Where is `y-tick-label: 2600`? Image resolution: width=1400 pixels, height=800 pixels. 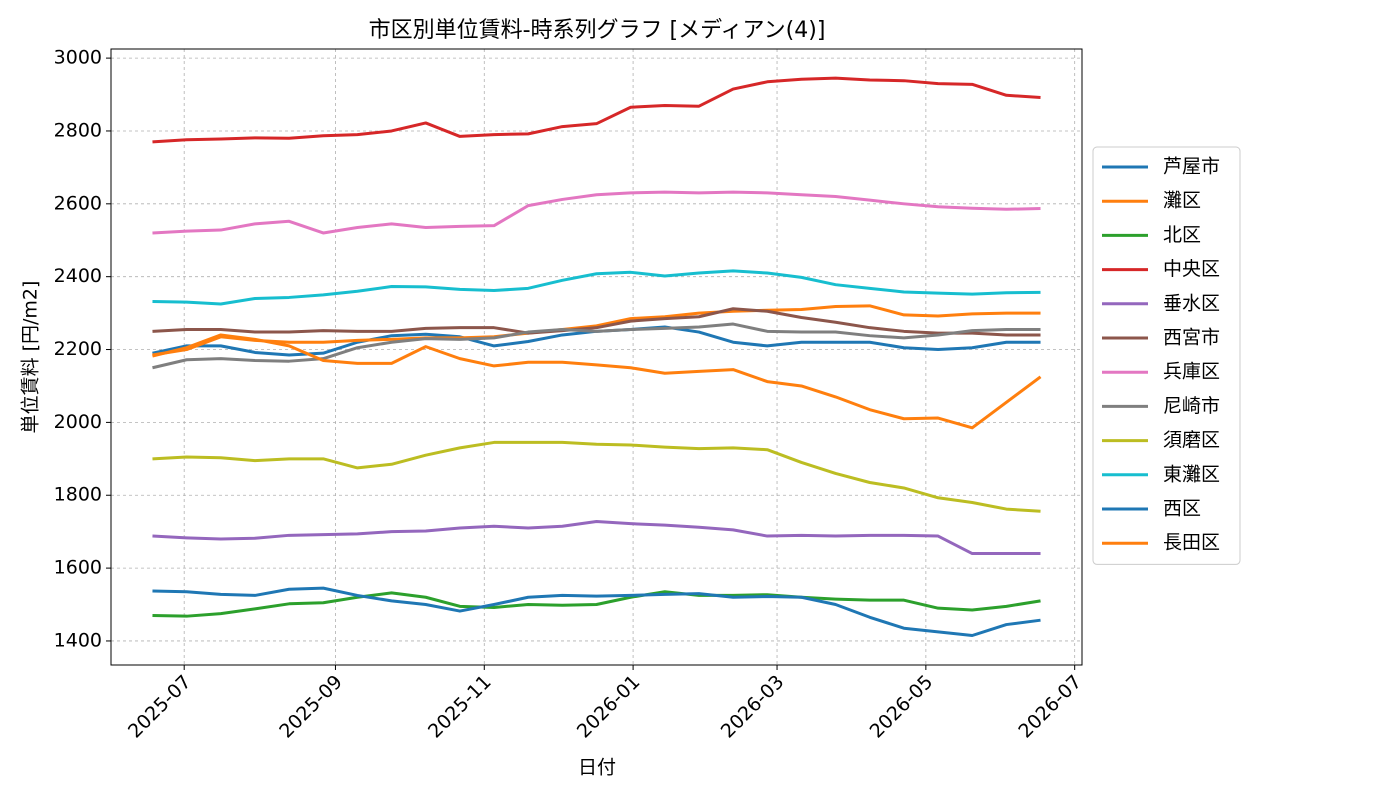
y-tick-label: 2600 is located at coordinates (78, 203).